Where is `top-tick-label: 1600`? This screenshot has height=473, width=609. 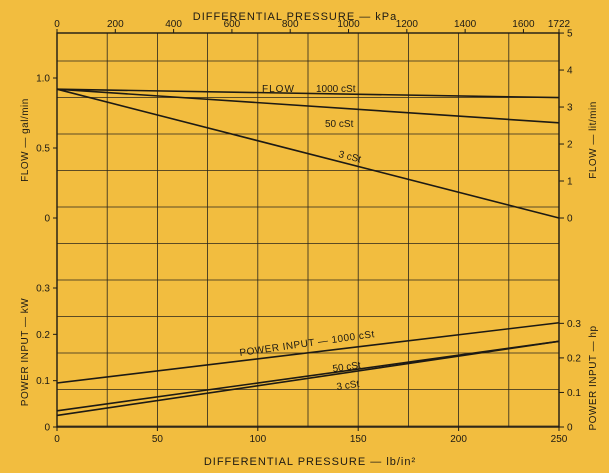
top-tick-label: 1600 is located at coordinates (523, 24).